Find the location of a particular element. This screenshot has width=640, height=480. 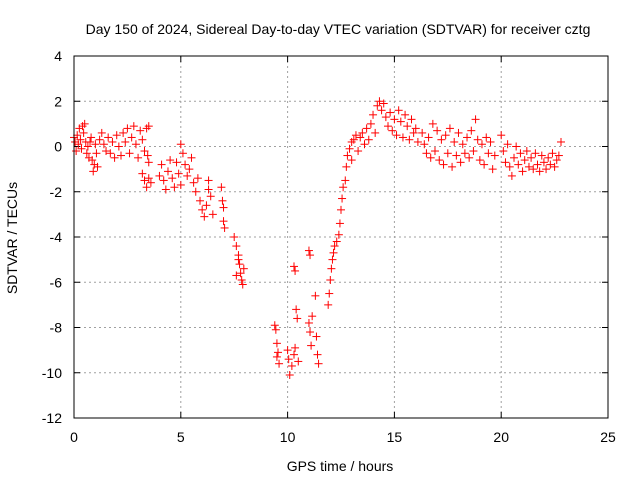

y-axis-label: SDTVAR / TECUs is located at coordinates (12, 238).